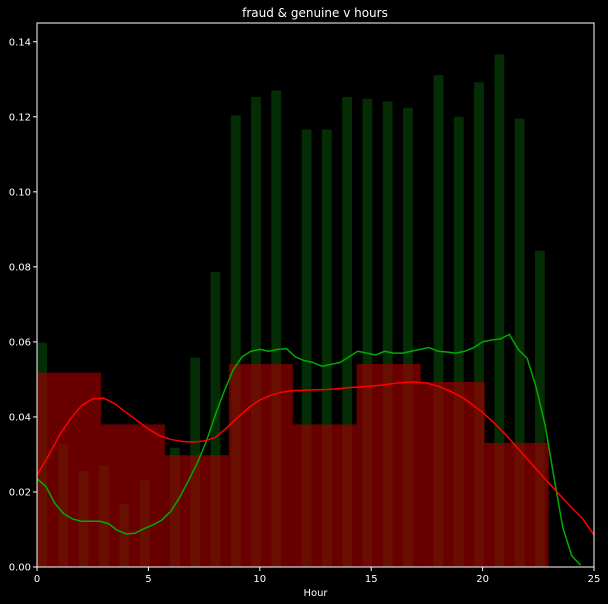  I want to click on y-tick-label: 0.02, so click(20, 492).